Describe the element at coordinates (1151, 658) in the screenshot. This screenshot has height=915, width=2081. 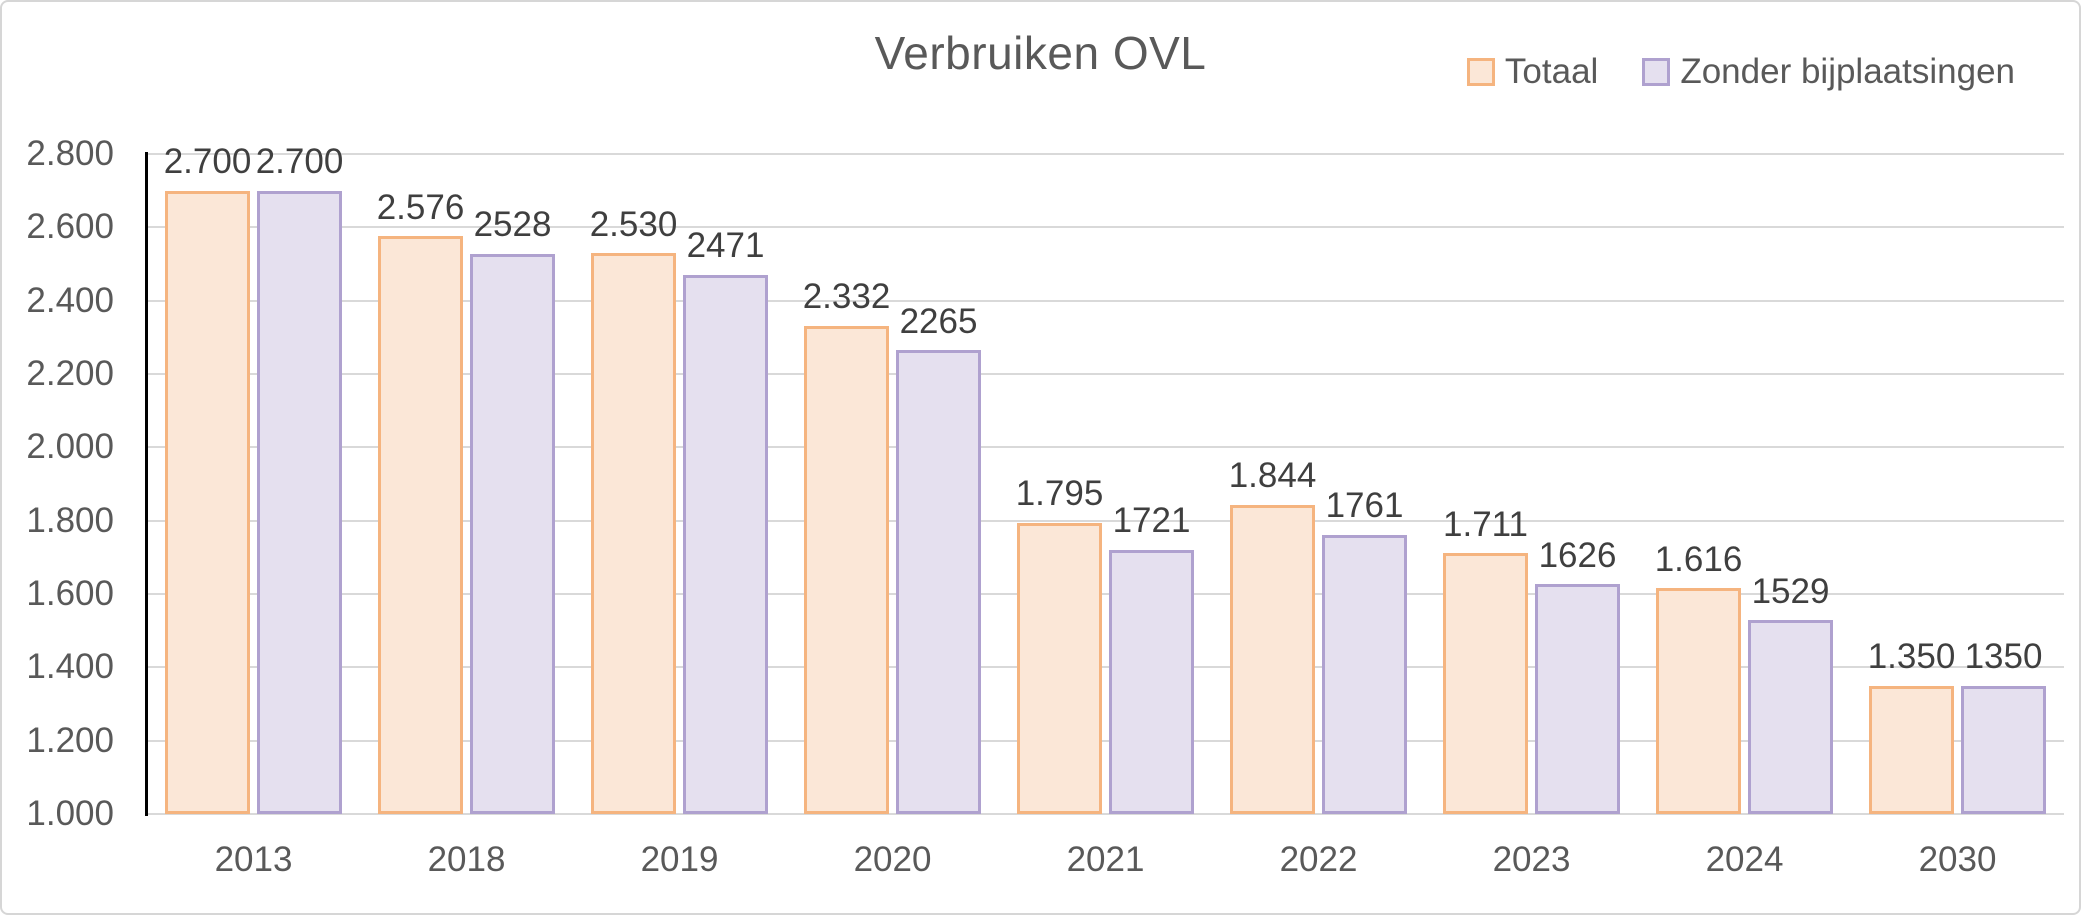
I see `bar-zonder-bijplaatsingen-2021: 1721` at that location.